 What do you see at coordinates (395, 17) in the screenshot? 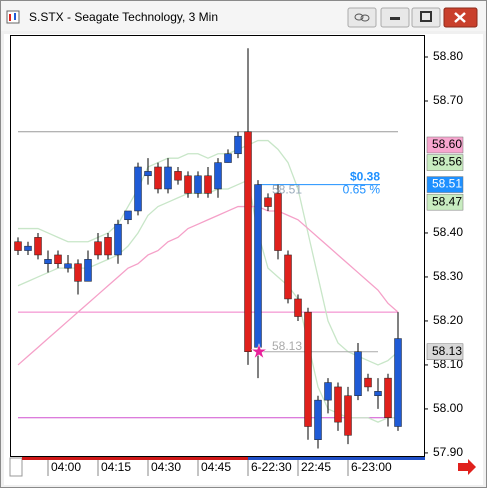
I see `minimize-button` at bounding box center [395, 17].